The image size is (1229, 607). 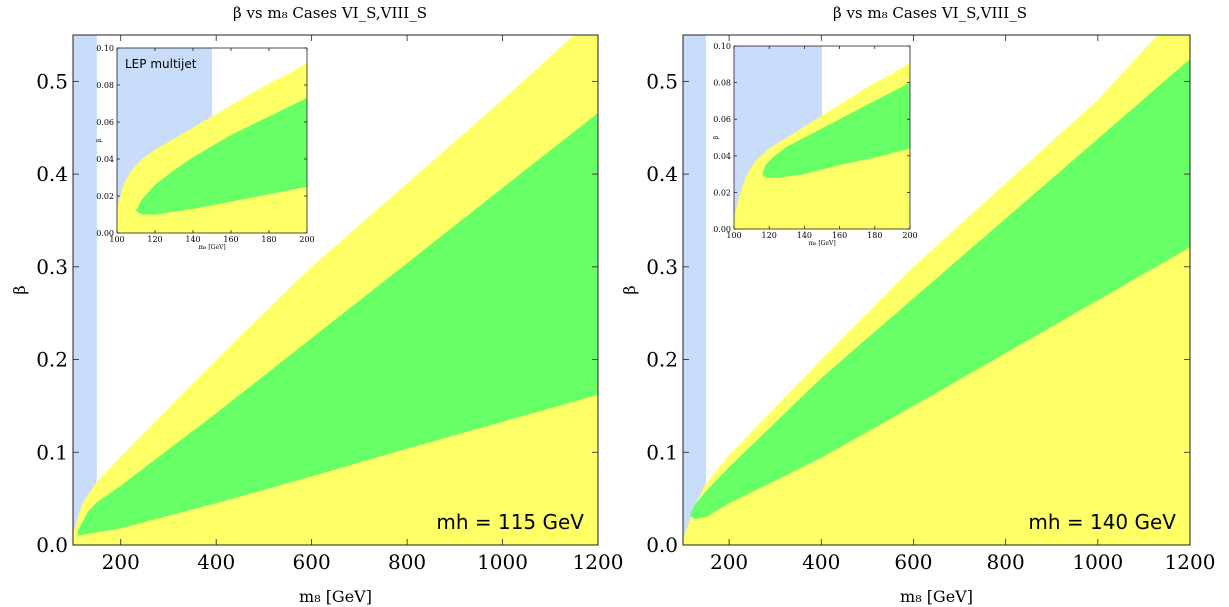 What do you see at coordinates (161, 64) in the screenshot?
I see `lep-multijet-label: LEP multijet` at bounding box center [161, 64].